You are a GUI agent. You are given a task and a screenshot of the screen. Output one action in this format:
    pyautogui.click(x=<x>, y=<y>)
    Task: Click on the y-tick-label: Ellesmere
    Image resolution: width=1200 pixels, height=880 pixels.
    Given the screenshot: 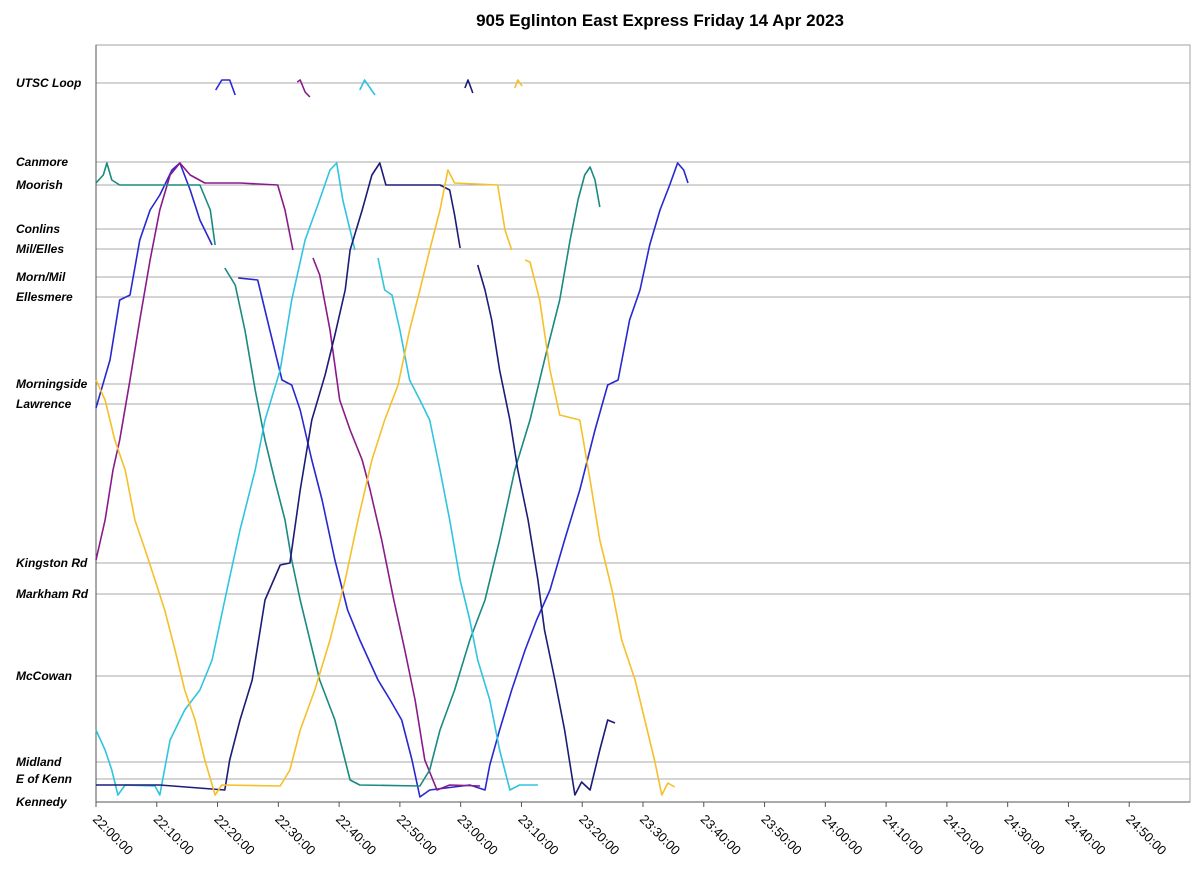 What is the action you would take?
    pyautogui.click(x=44, y=297)
    